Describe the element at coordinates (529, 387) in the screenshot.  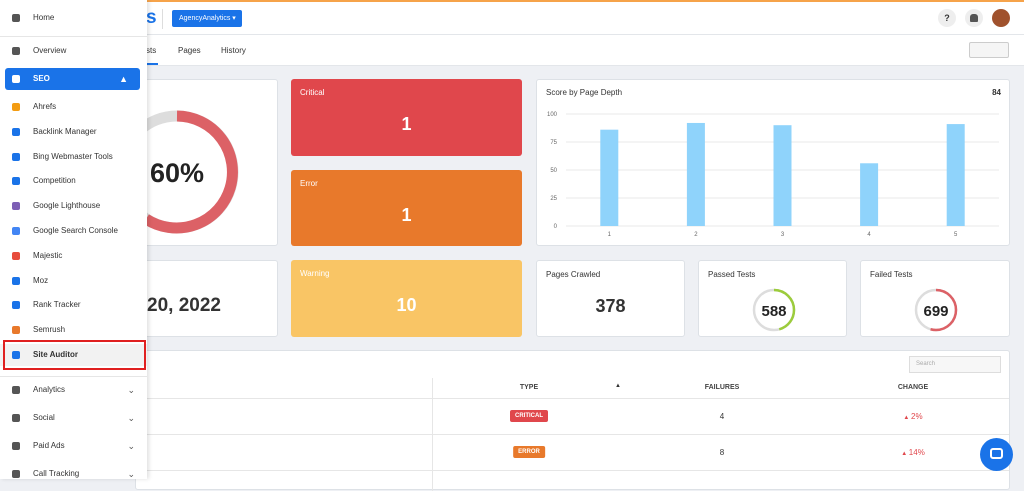
I see `column-header: TYPE` at that location.